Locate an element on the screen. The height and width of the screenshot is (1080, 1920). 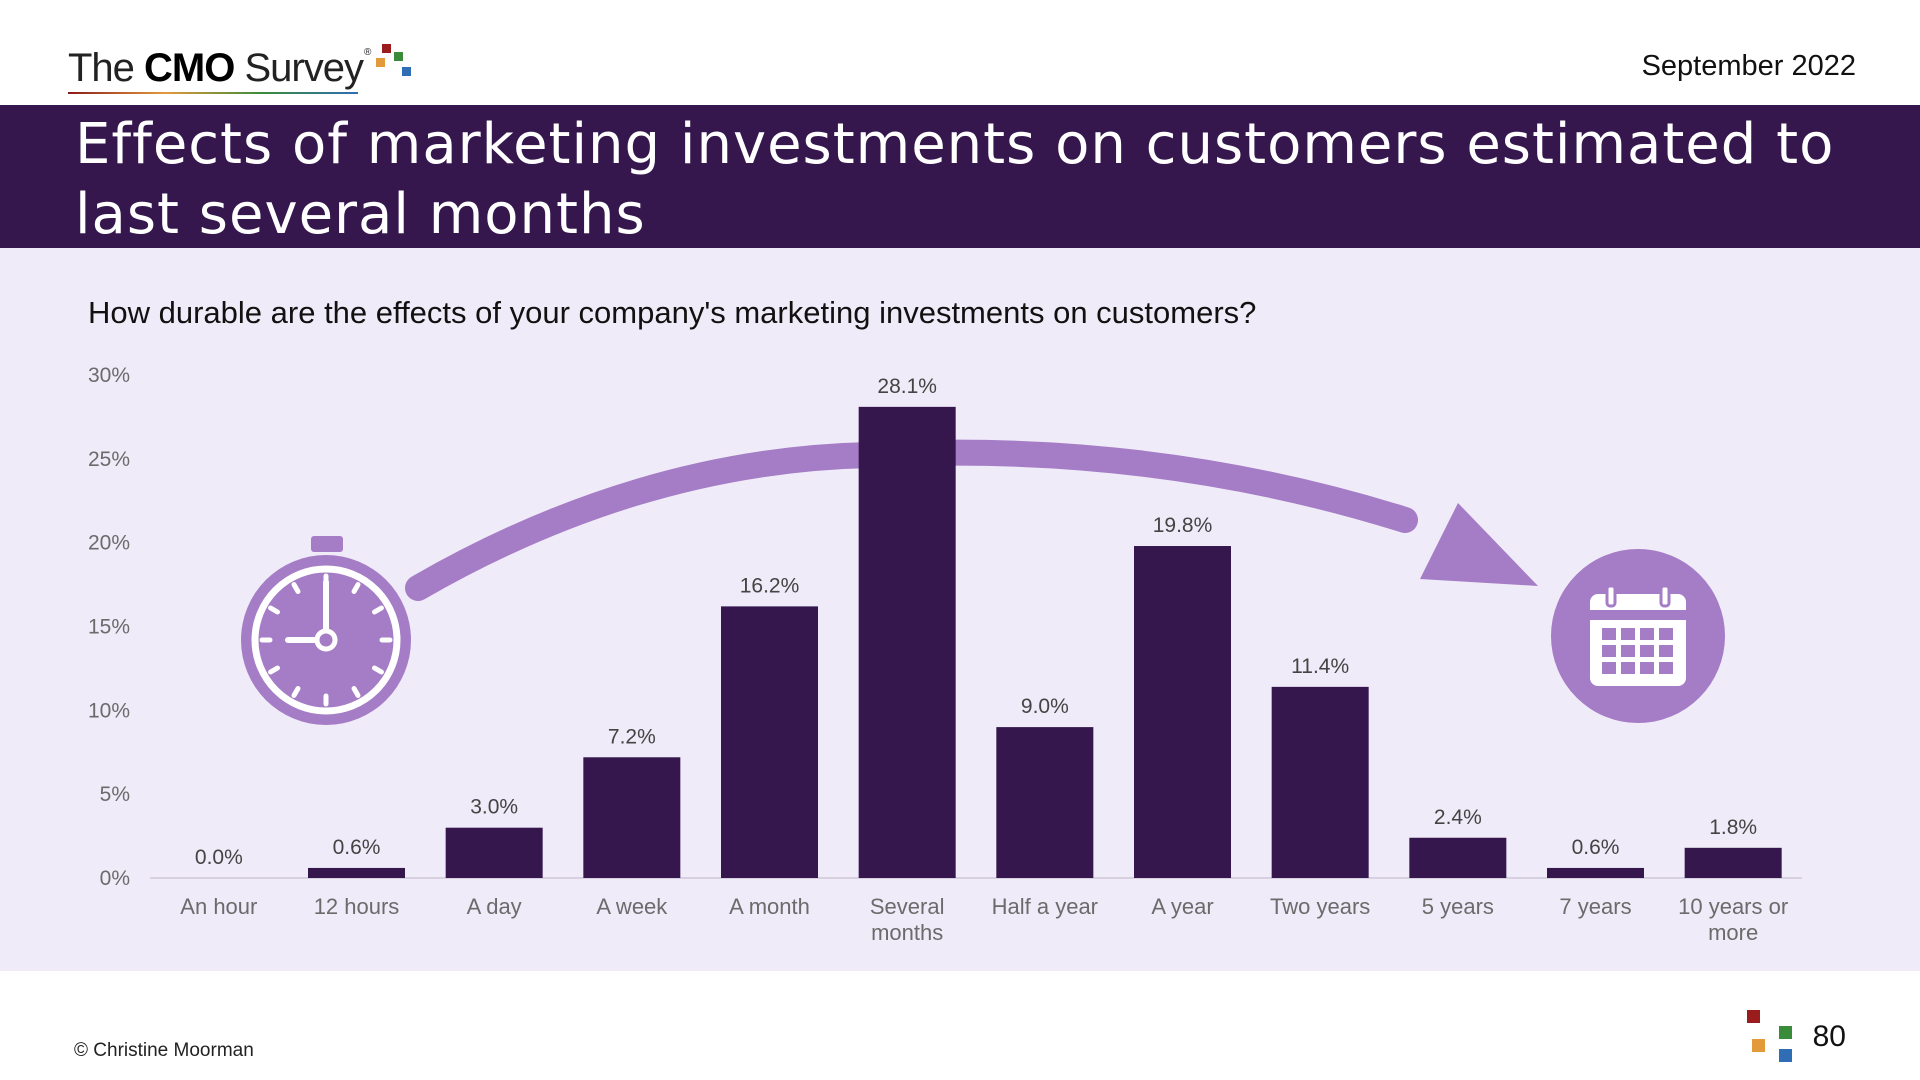
bar-value-label: 7.2% is located at coordinates (632, 736).